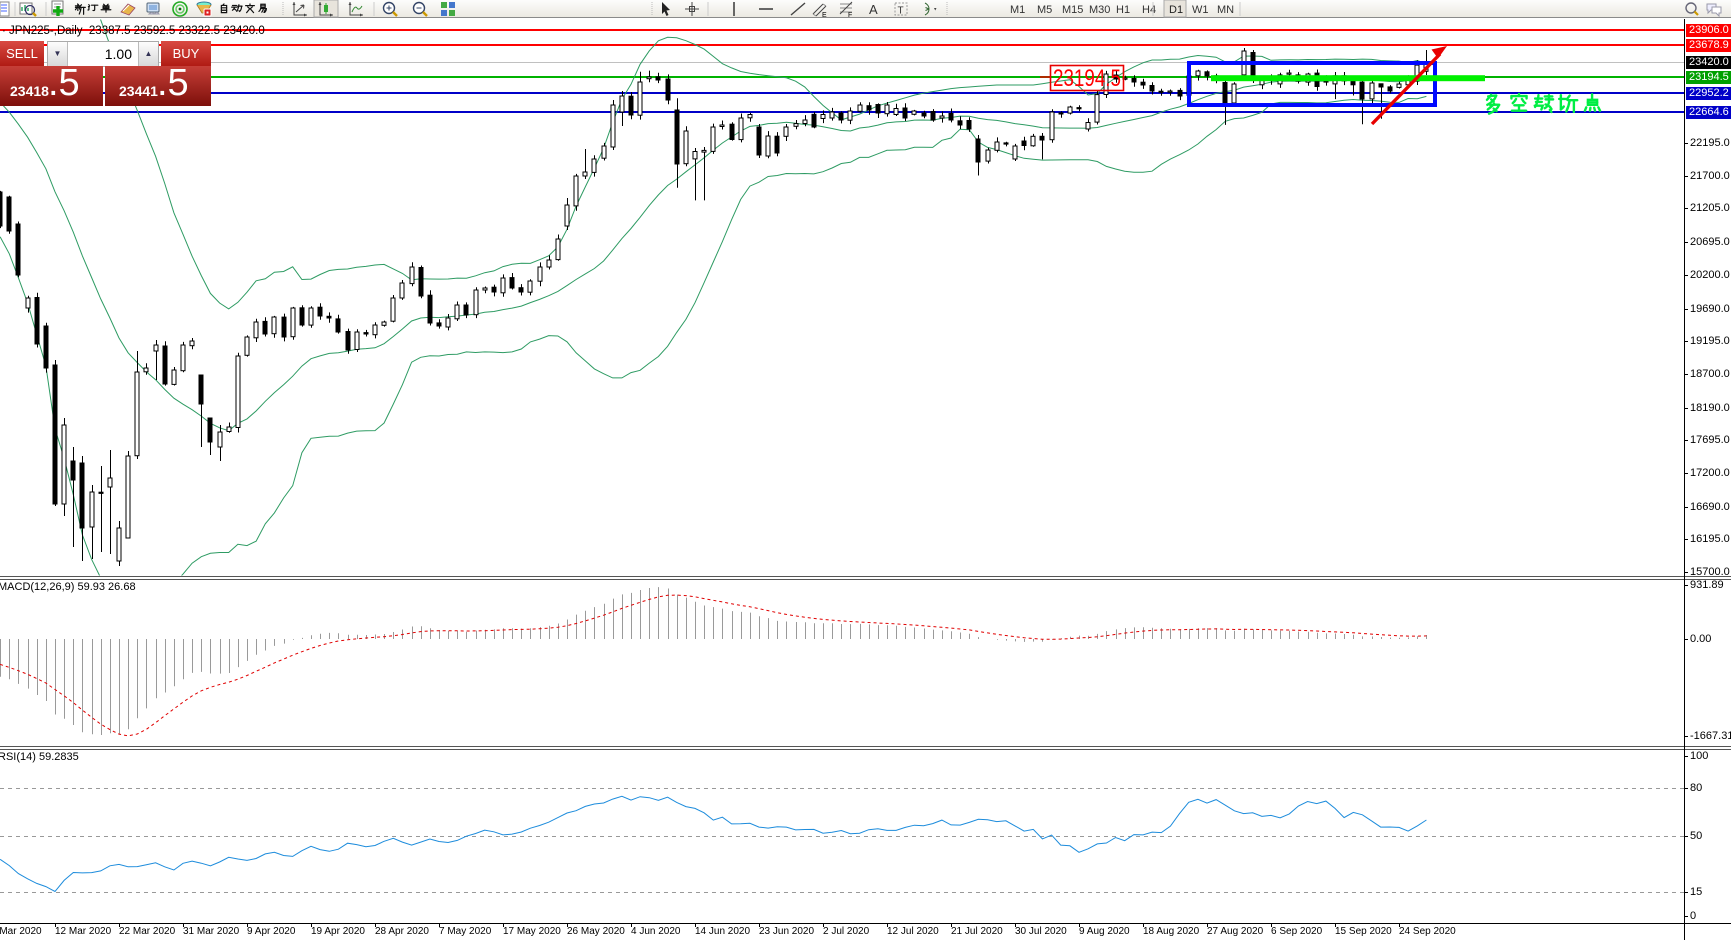 Image resolution: width=1731 pixels, height=940 pixels. What do you see at coordinates (1072, 10) in the screenshot?
I see `svg-text: M15` at bounding box center [1072, 10].